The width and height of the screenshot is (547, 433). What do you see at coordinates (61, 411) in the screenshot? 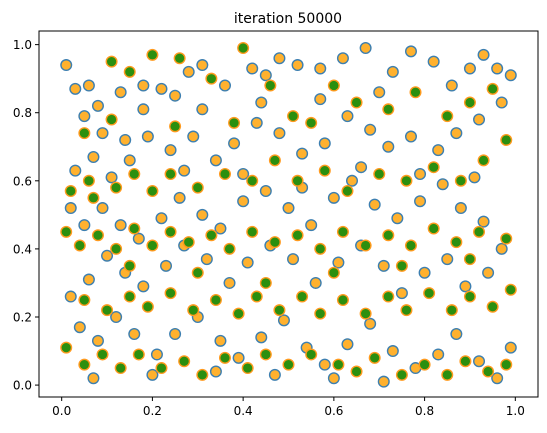
I see `x-tick-label: 0.0` at bounding box center [61, 411].